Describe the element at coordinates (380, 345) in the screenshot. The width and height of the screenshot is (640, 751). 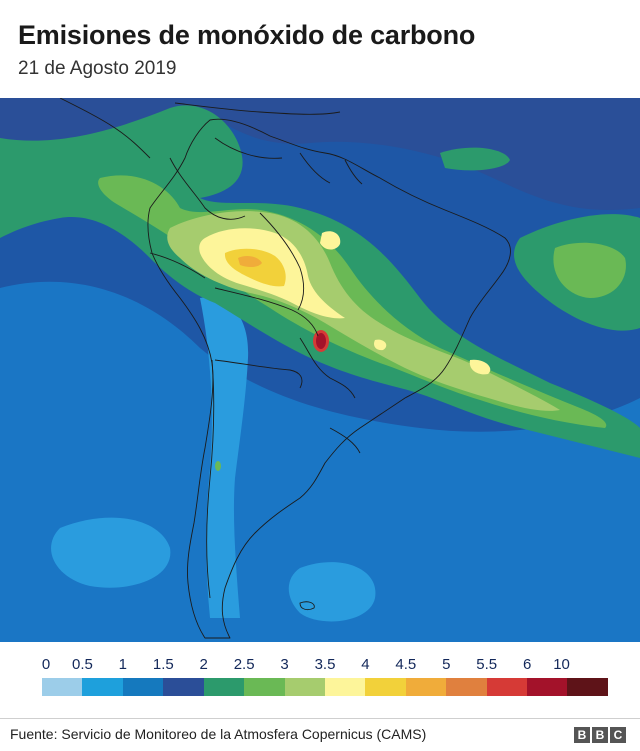
I see `plume-level-35-d` at that location.